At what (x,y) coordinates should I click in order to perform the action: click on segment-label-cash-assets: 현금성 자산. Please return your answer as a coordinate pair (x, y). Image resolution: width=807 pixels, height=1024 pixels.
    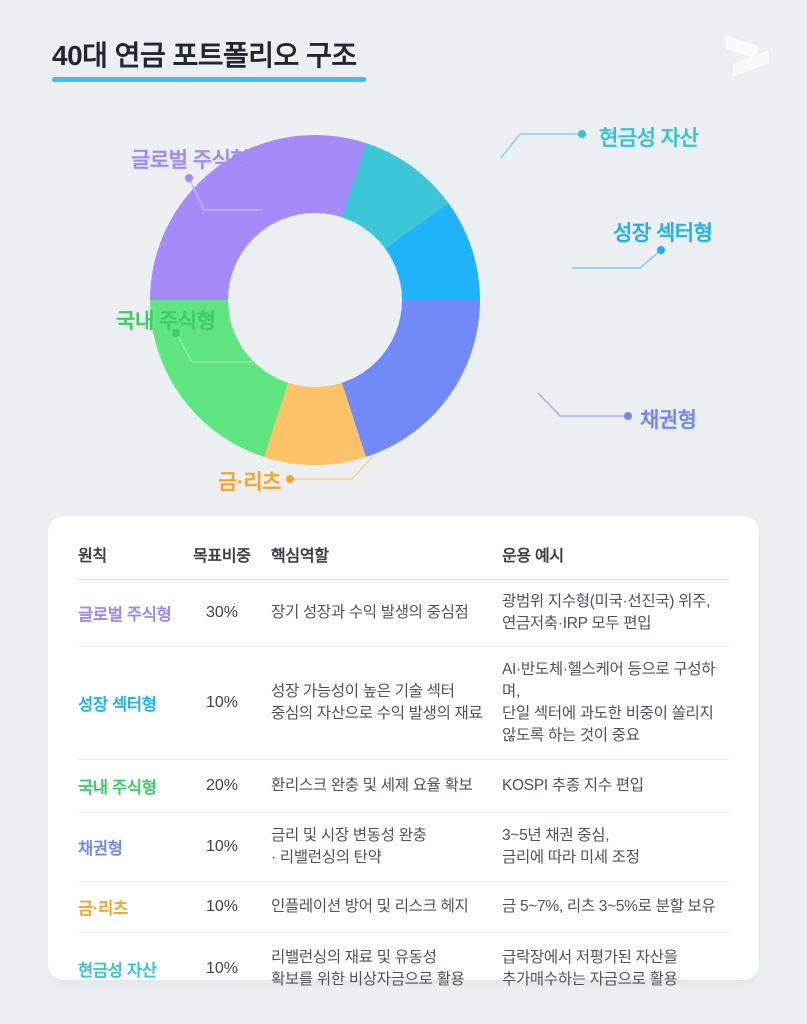
    Looking at the image, I should click on (649, 138).